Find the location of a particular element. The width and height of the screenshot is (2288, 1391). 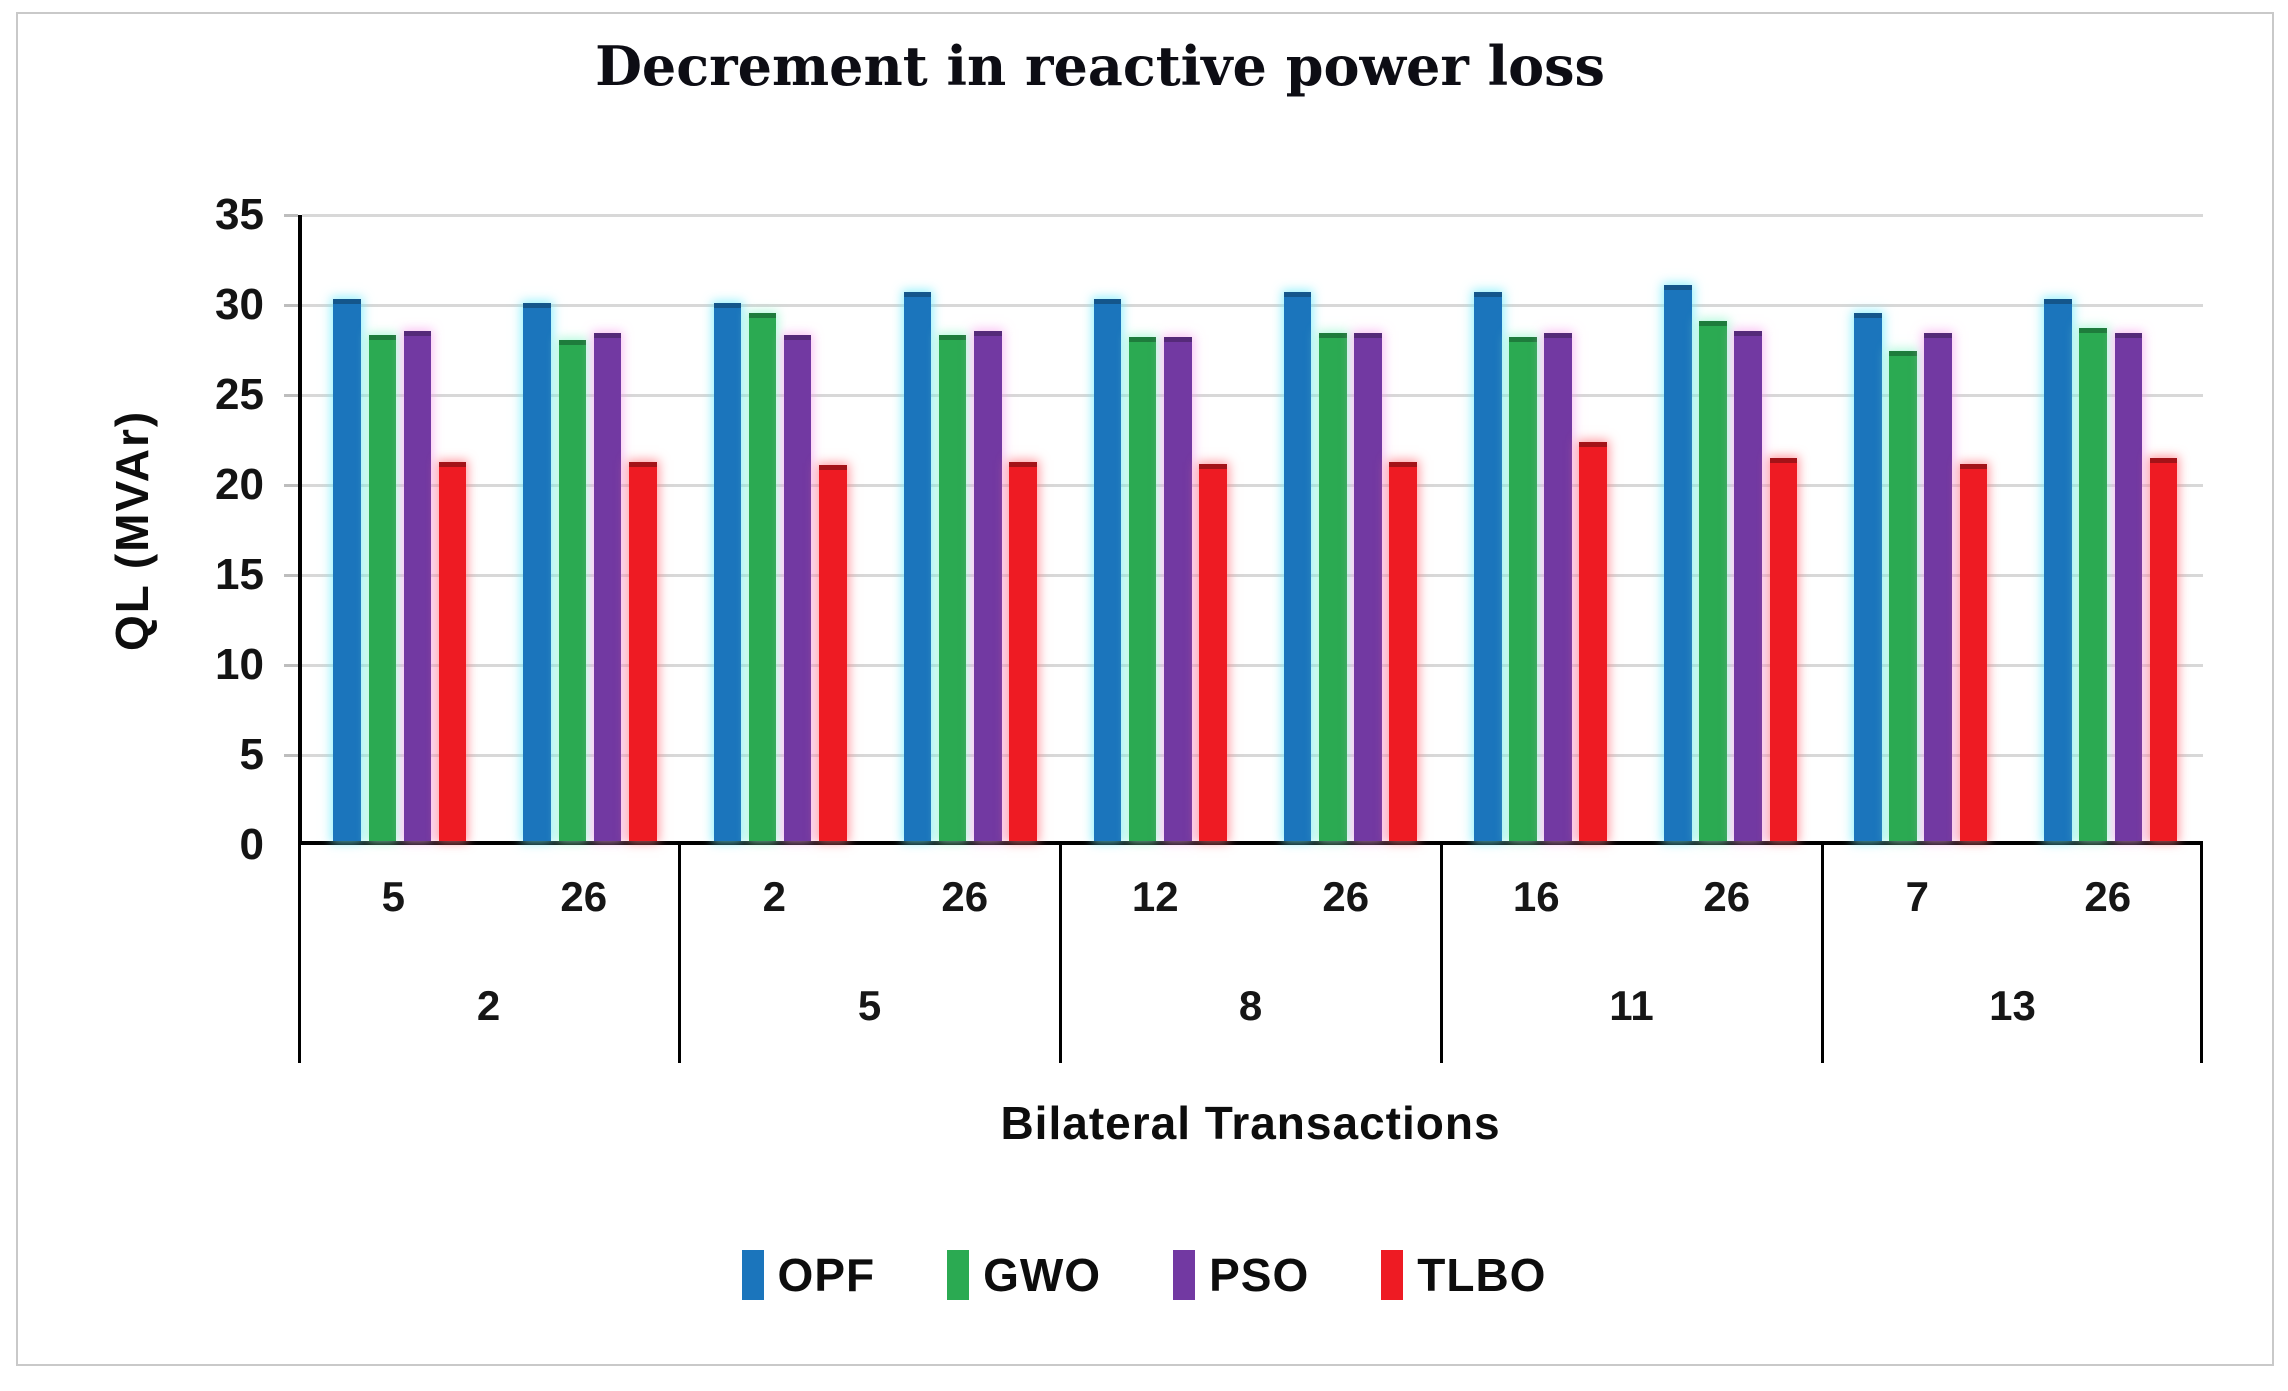

category-axis-table: 5 26 2 26 12 26 16 26 7 26 2 5 8 11 13 is located at coordinates (1250, 954).